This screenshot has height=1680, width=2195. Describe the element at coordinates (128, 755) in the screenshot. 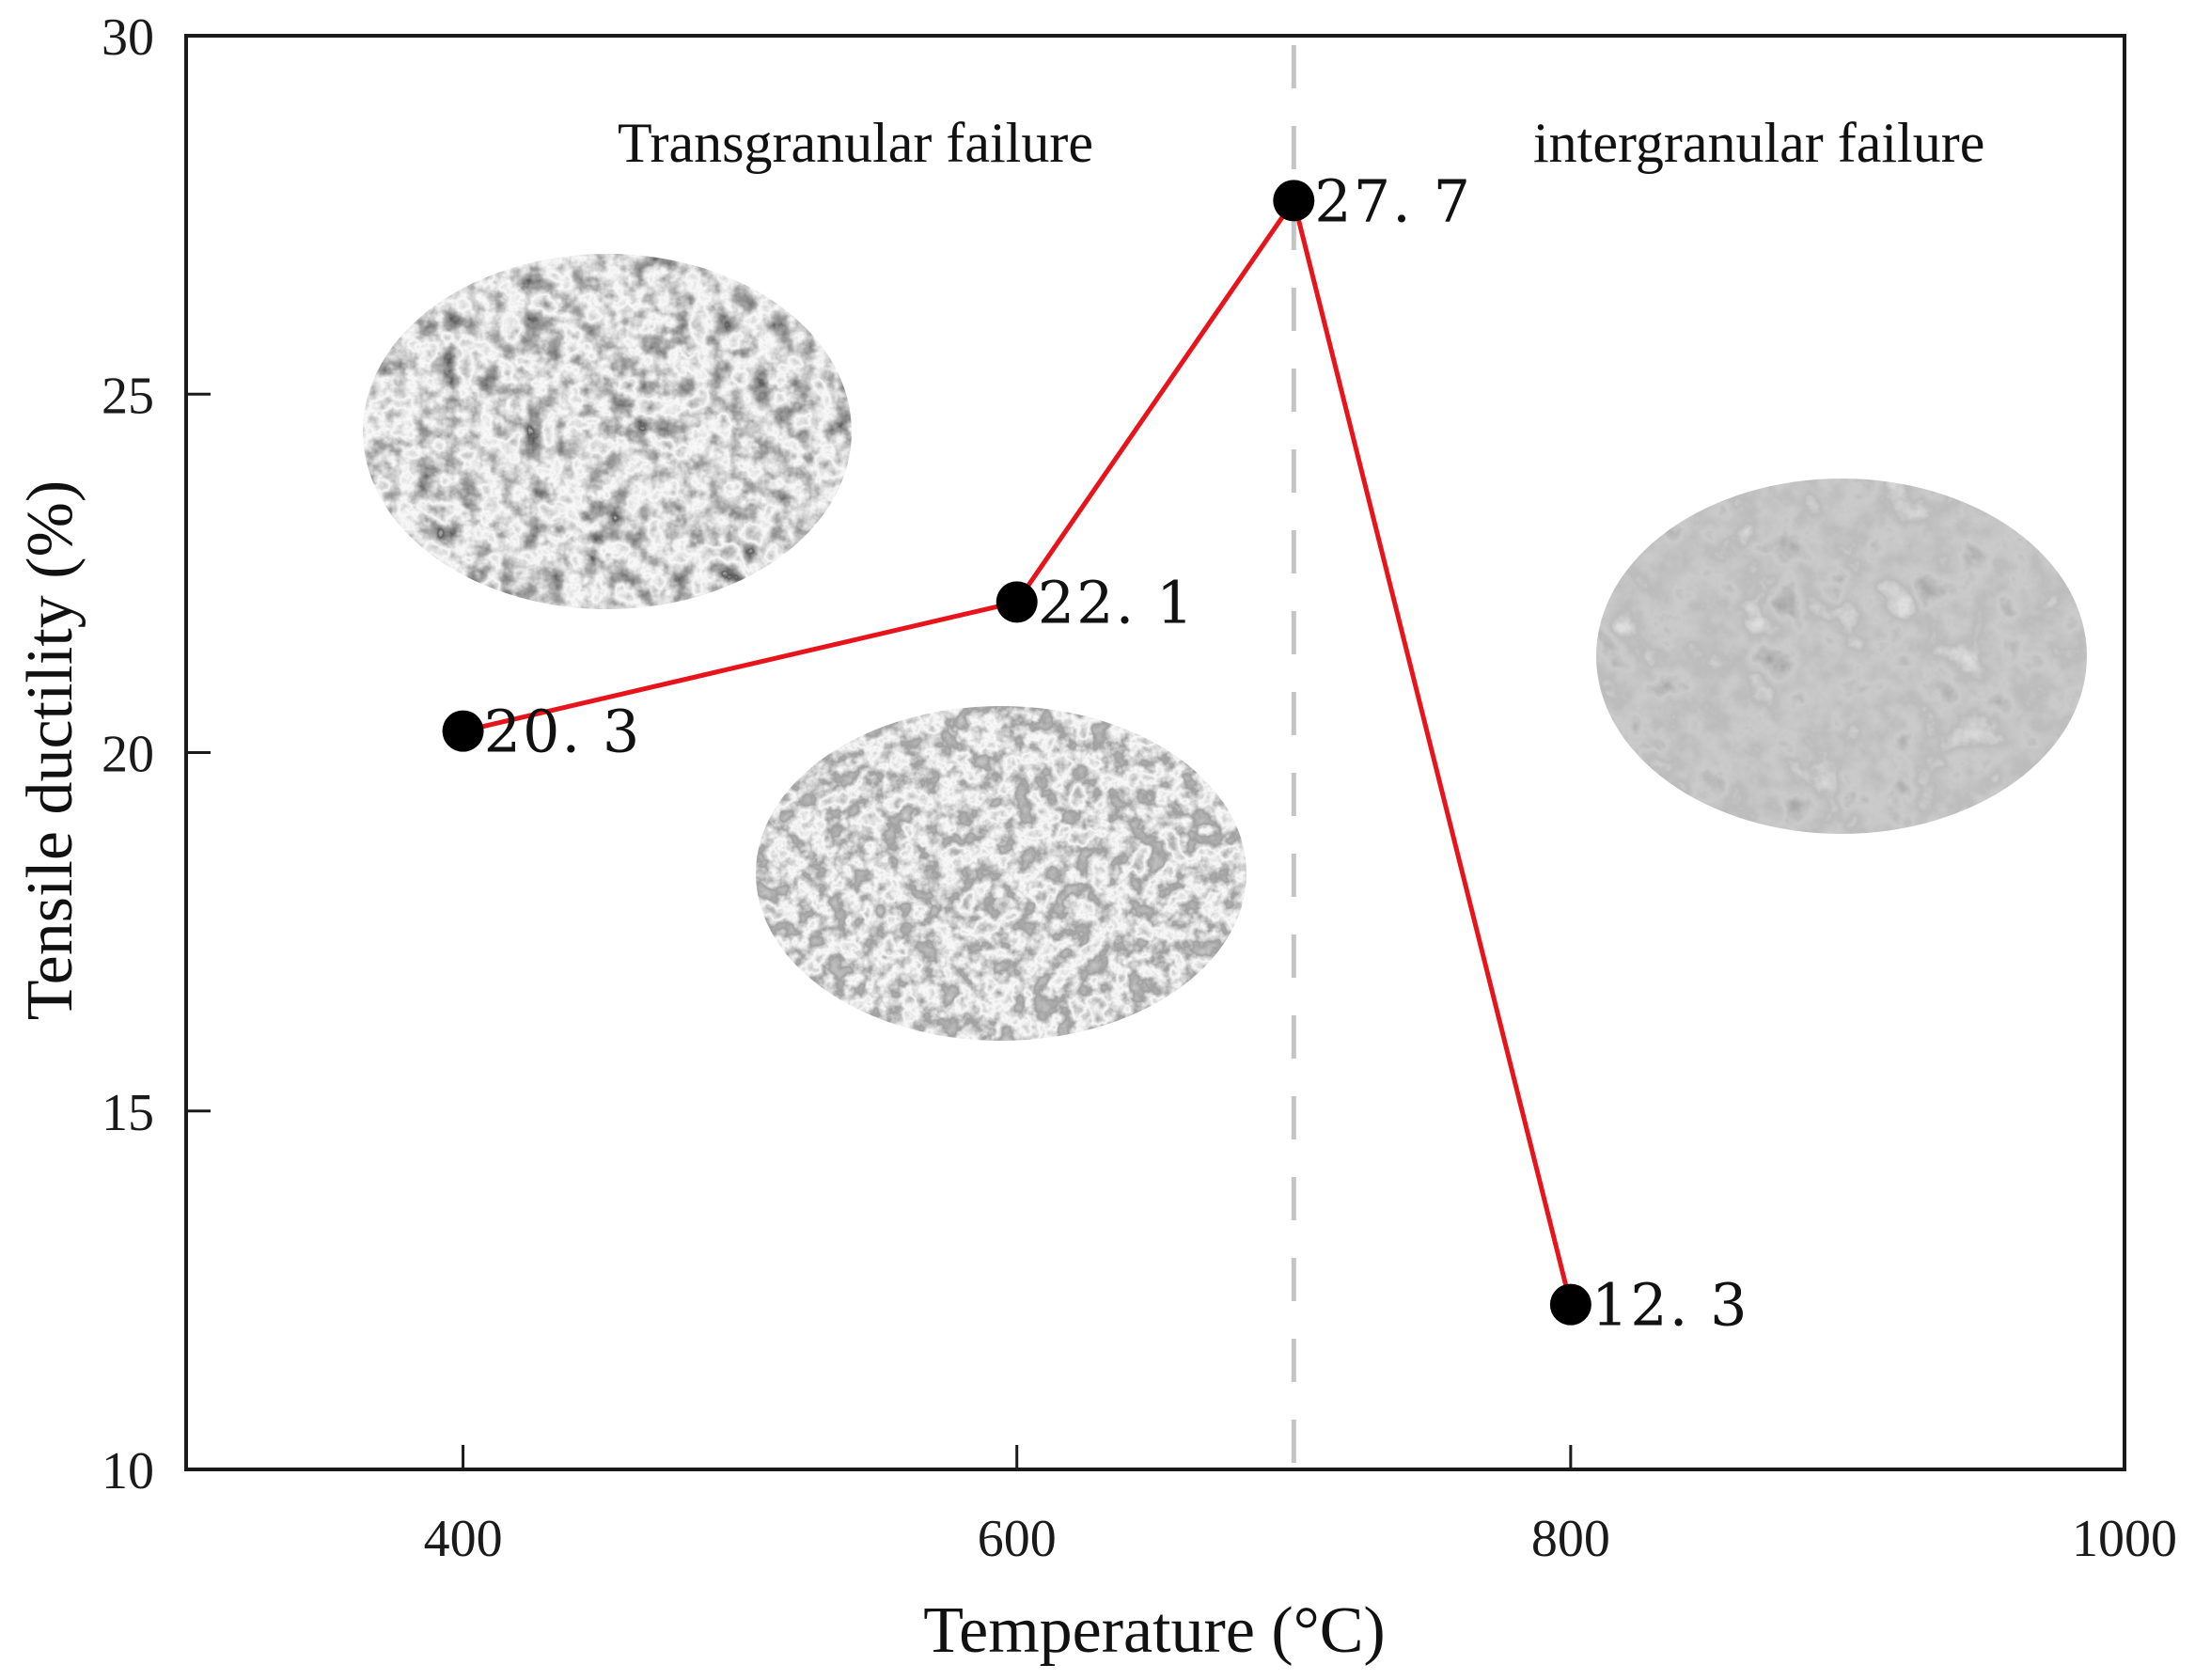

I see `y-tick-label: 20` at that location.